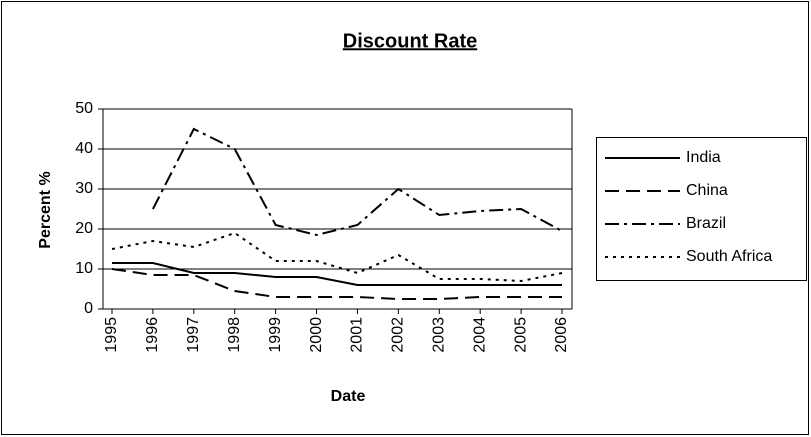  What do you see at coordinates (479, 335) in the screenshot?
I see `x-tick-label: 2004` at bounding box center [479, 335].